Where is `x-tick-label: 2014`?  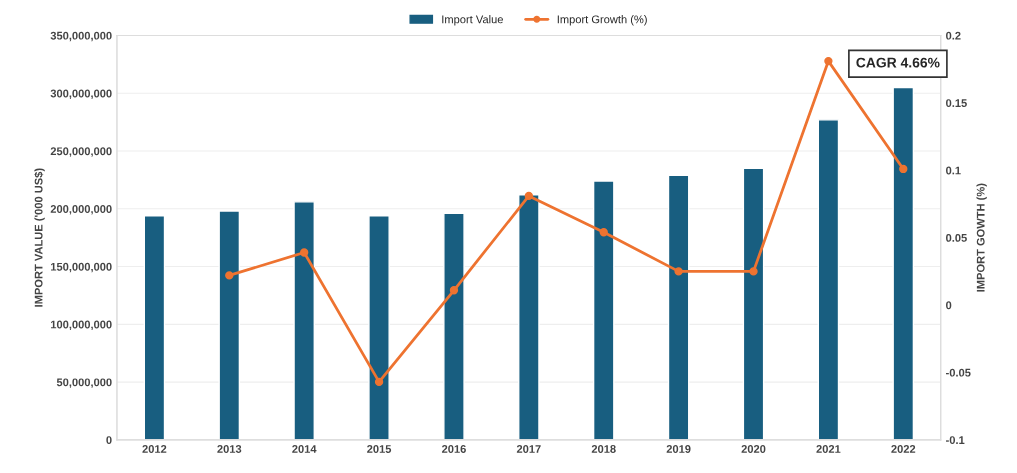 x-tick-label: 2014 is located at coordinates (304, 449).